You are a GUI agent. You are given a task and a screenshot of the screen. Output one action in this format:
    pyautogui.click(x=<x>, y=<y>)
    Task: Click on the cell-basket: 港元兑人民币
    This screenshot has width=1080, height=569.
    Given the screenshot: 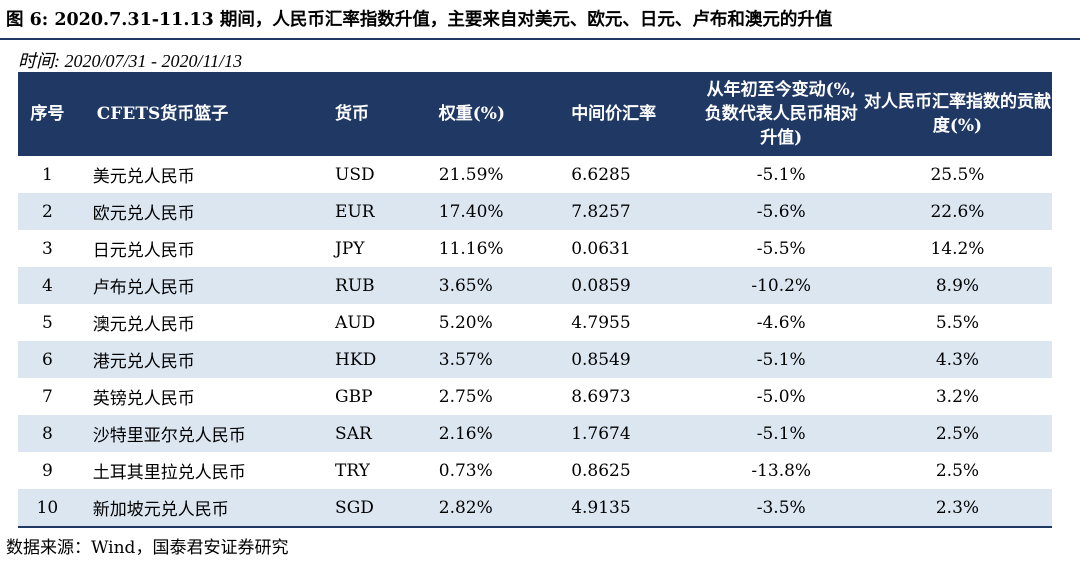 What is the action you would take?
    pyautogui.click(x=203, y=359)
    